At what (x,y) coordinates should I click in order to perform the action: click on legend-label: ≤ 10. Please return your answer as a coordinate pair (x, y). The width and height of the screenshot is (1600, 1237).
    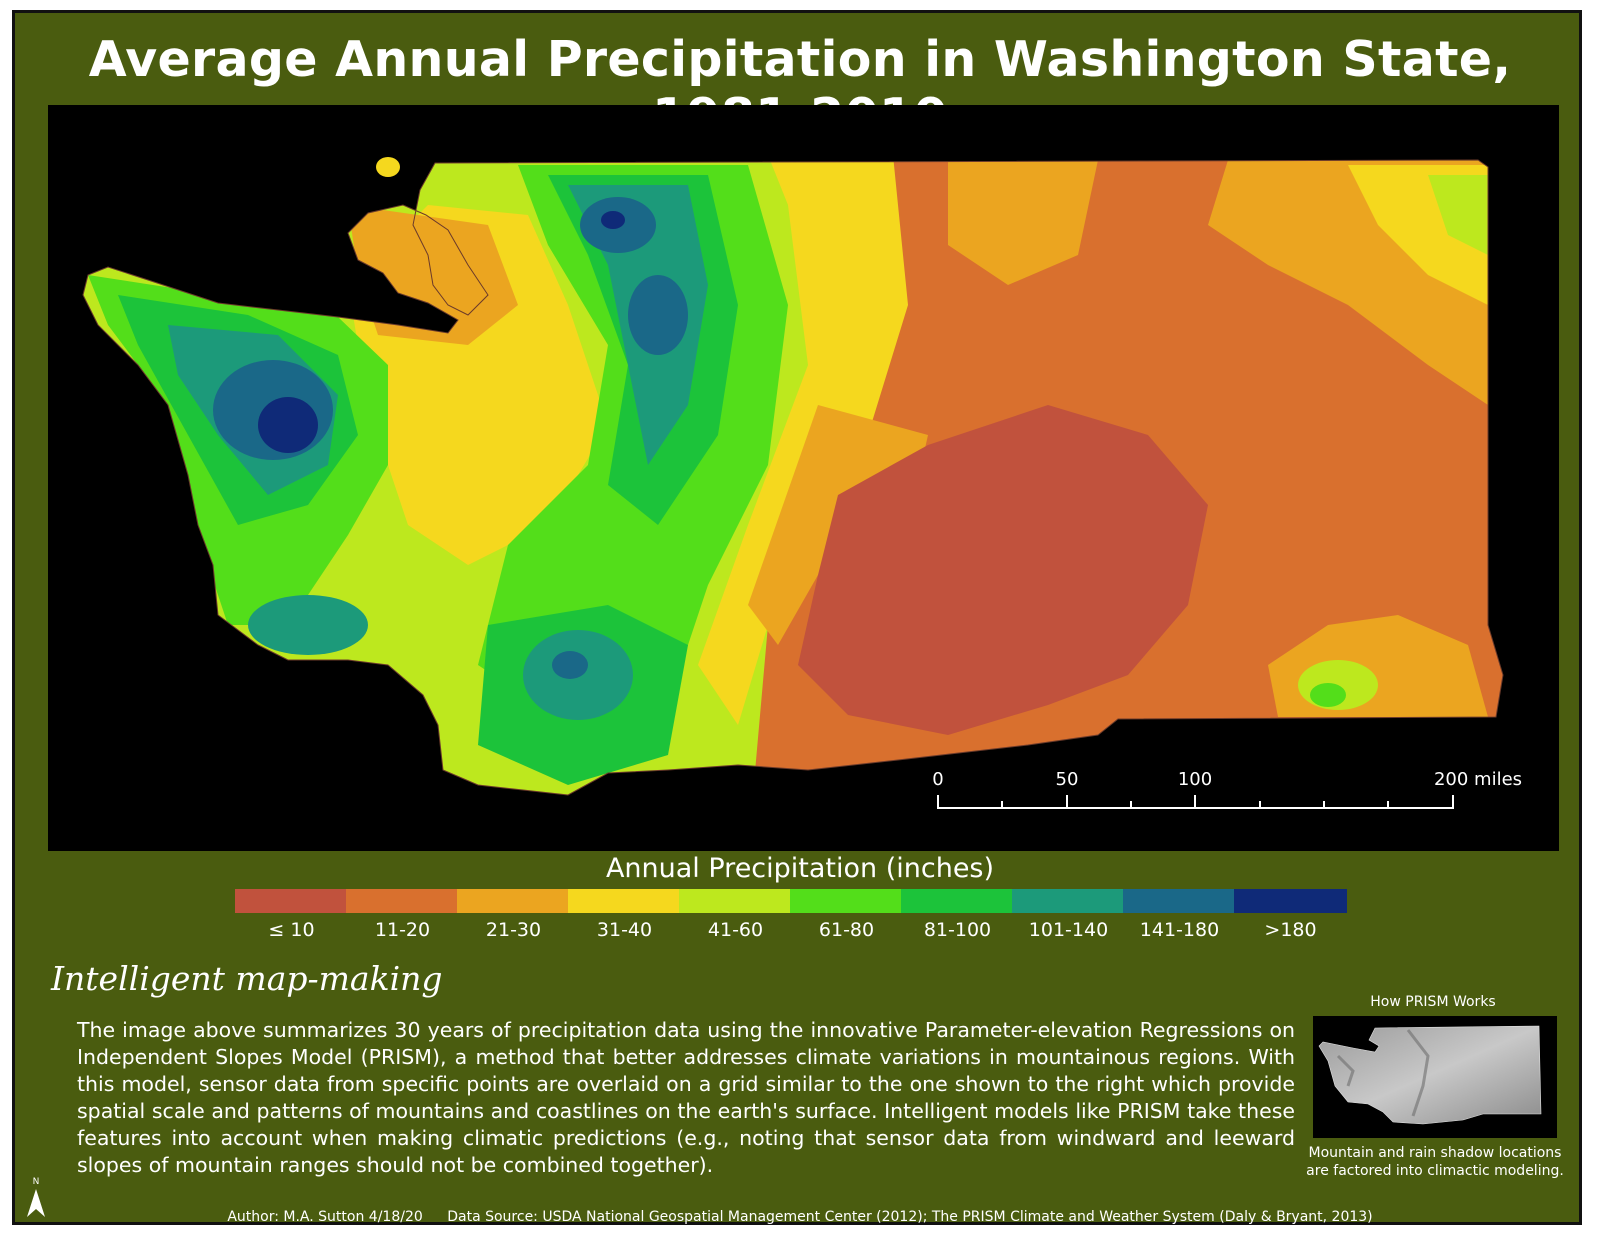
    Looking at the image, I should click on (291, 930).